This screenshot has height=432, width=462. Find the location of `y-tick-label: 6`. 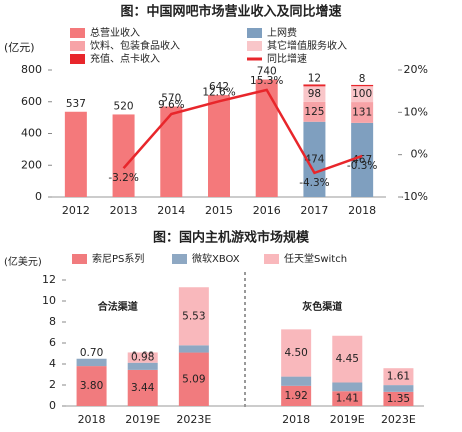

y-tick-label: 6 is located at coordinates (52, 342).